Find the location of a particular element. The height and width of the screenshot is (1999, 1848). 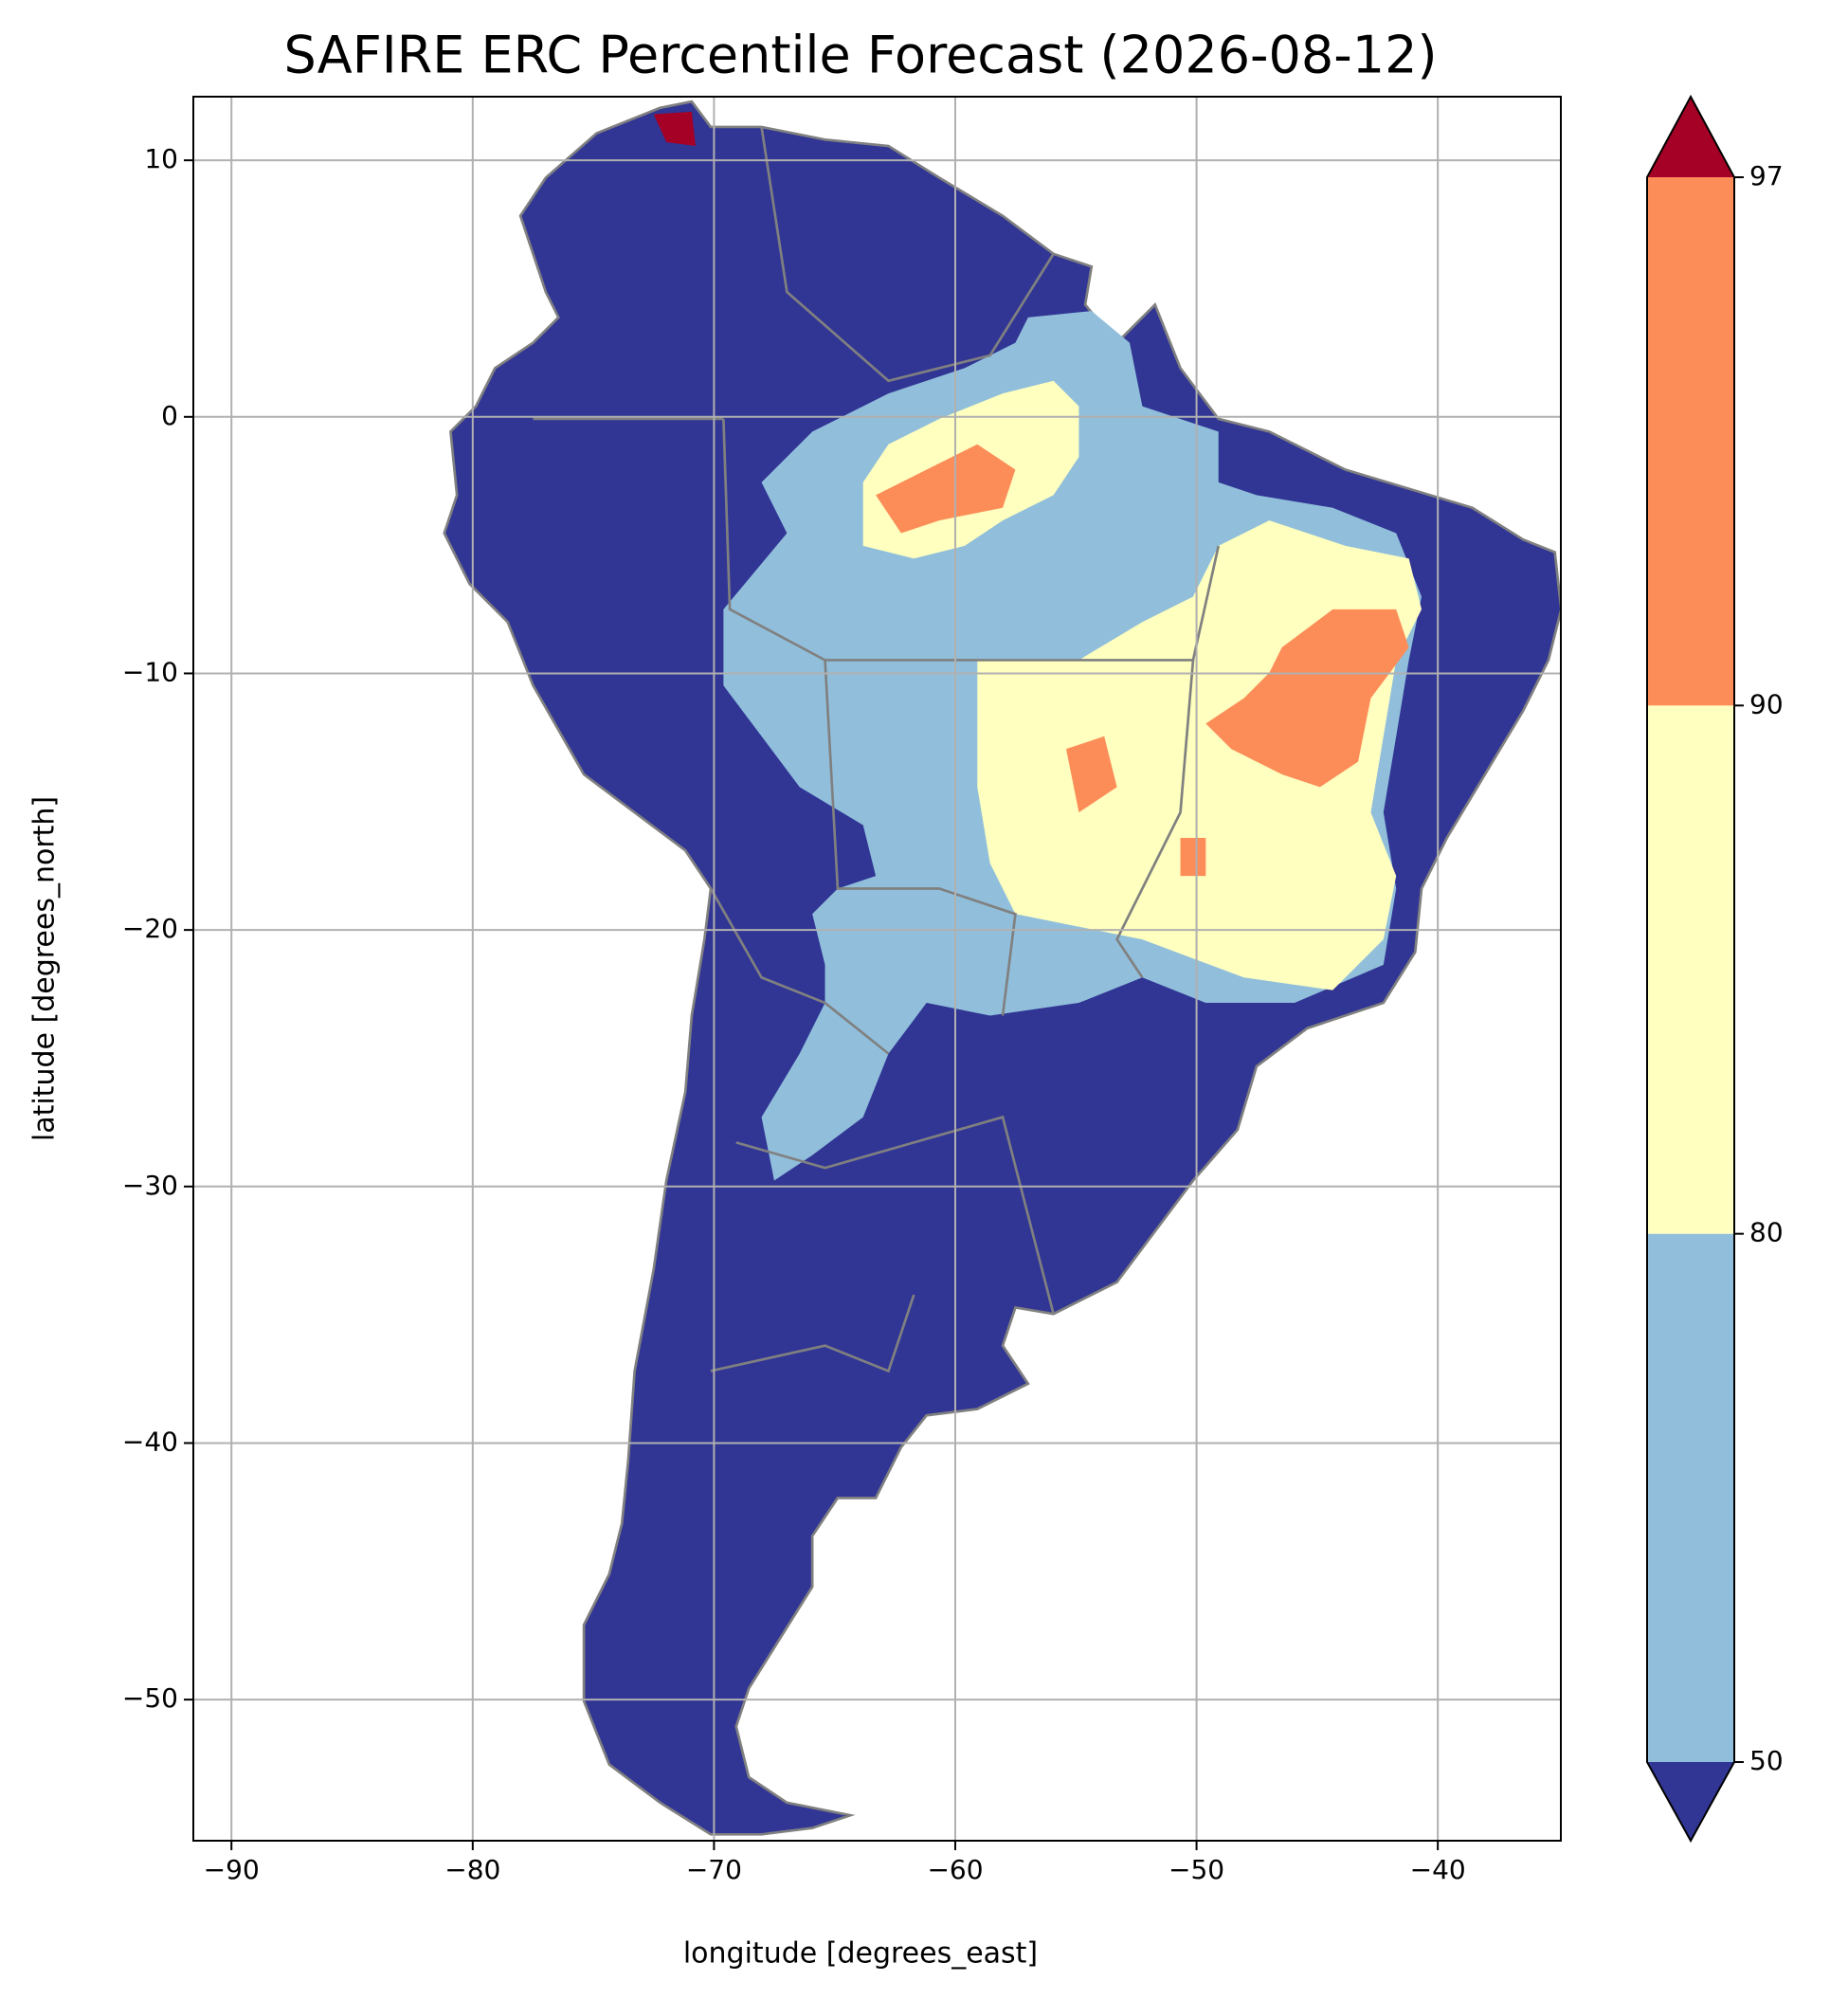

colorbar: 50 80 90 97 is located at coordinates (1715, 969).